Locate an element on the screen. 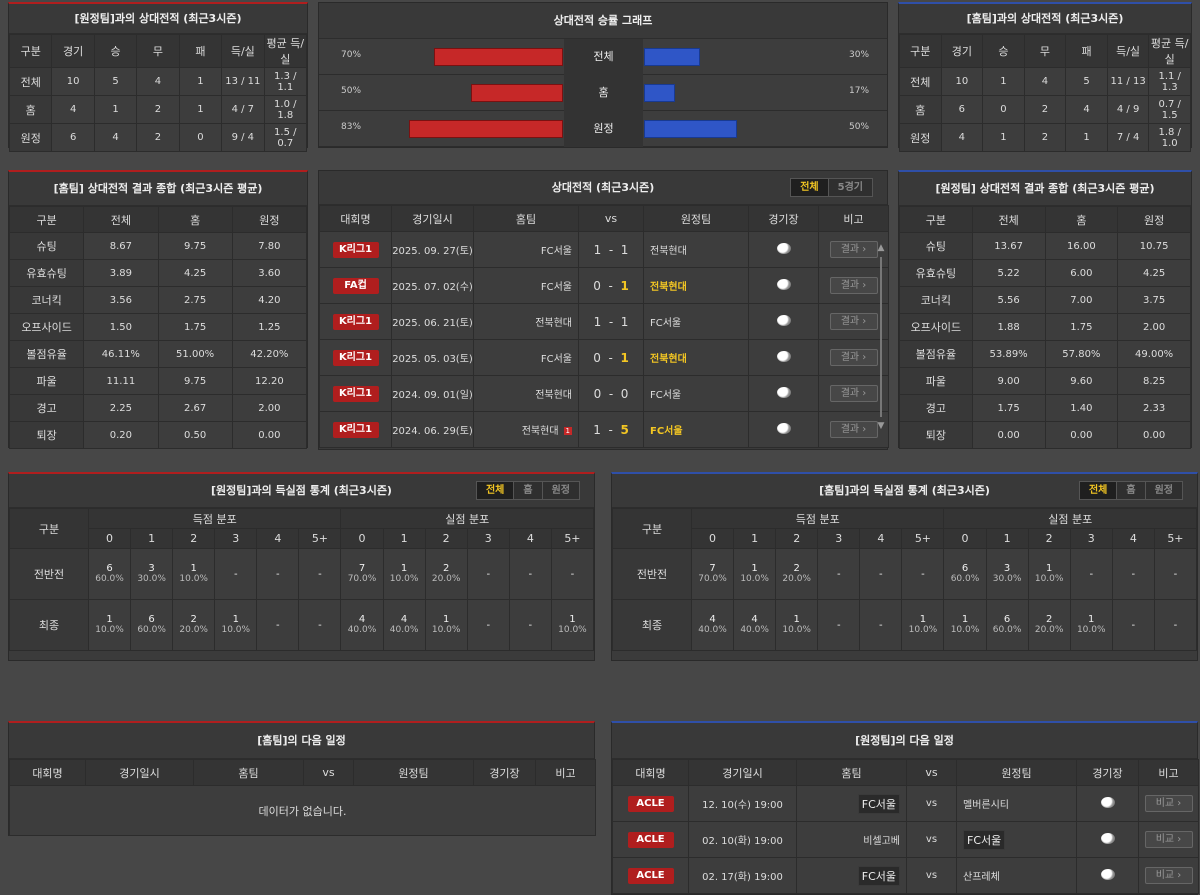 The image size is (1200, 895). away-score: 1 is located at coordinates (624, 249).